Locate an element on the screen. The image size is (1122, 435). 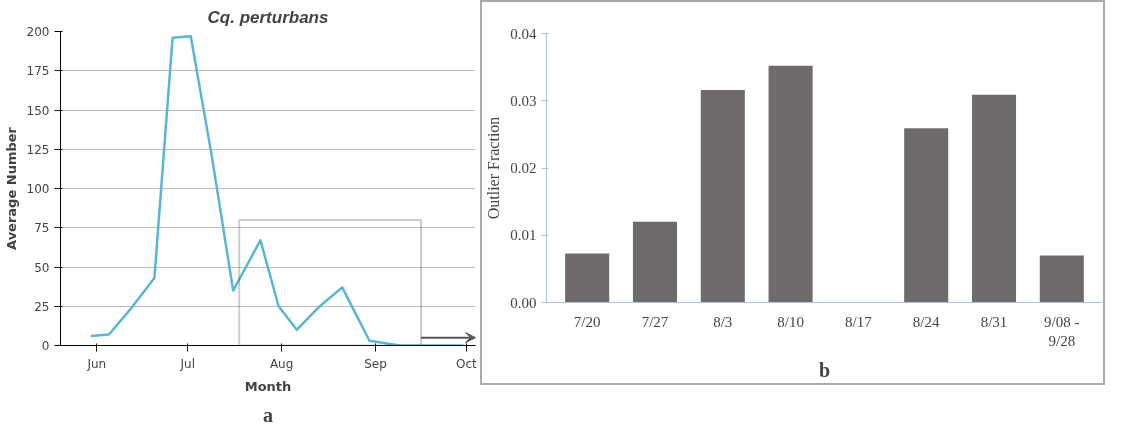
y-tick-label: 75 is located at coordinates (42, 228).